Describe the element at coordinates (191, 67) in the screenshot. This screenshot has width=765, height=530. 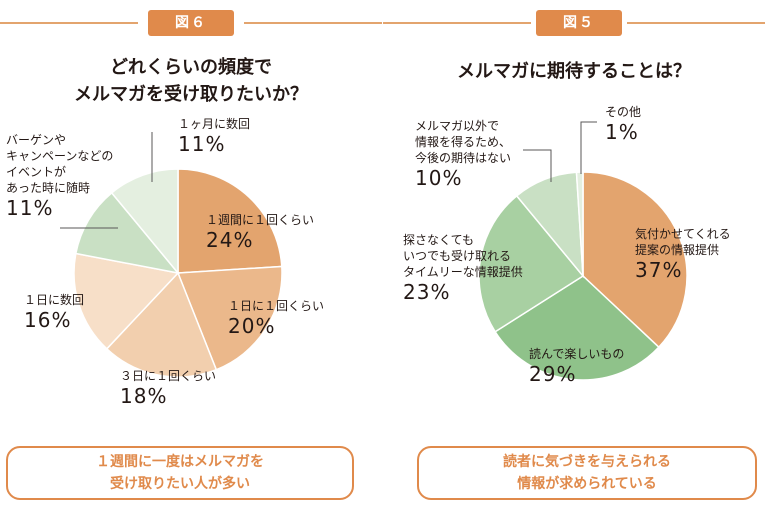
I see `chart-title-line: どれくらいの頻度で` at that location.